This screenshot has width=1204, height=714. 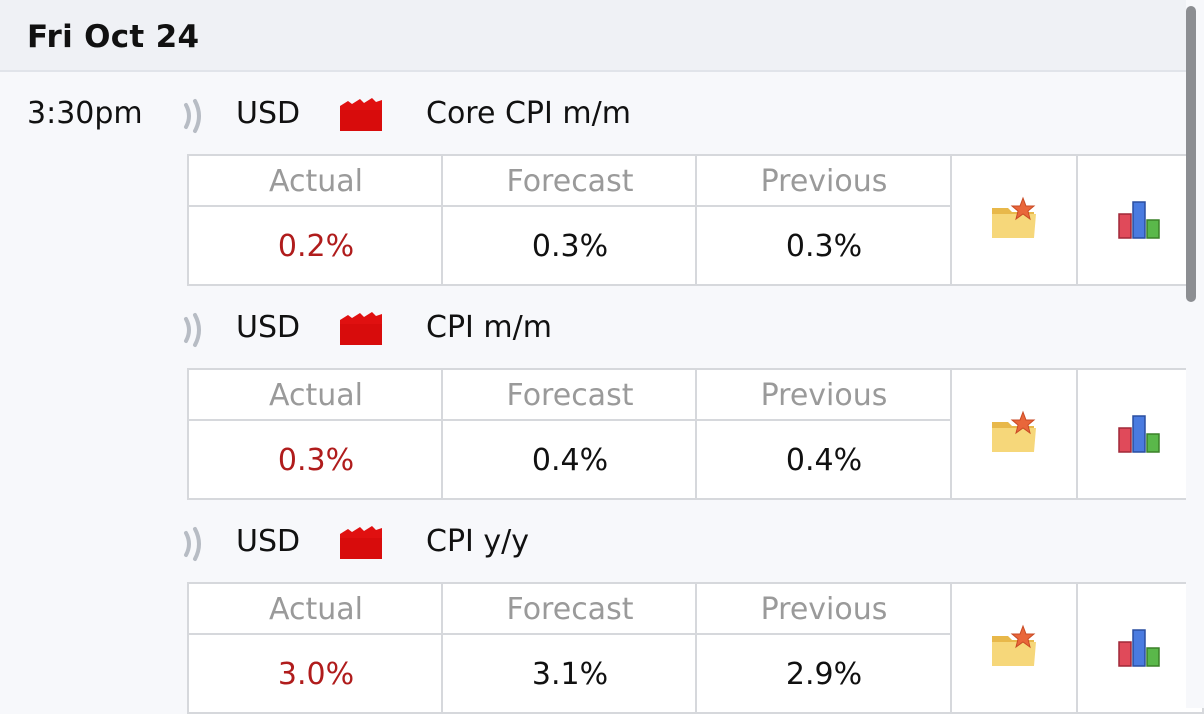 What do you see at coordinates (570, 674) in the screenshot?
I see `forecast-value: 3.1%` at bounding box center [570, 674].